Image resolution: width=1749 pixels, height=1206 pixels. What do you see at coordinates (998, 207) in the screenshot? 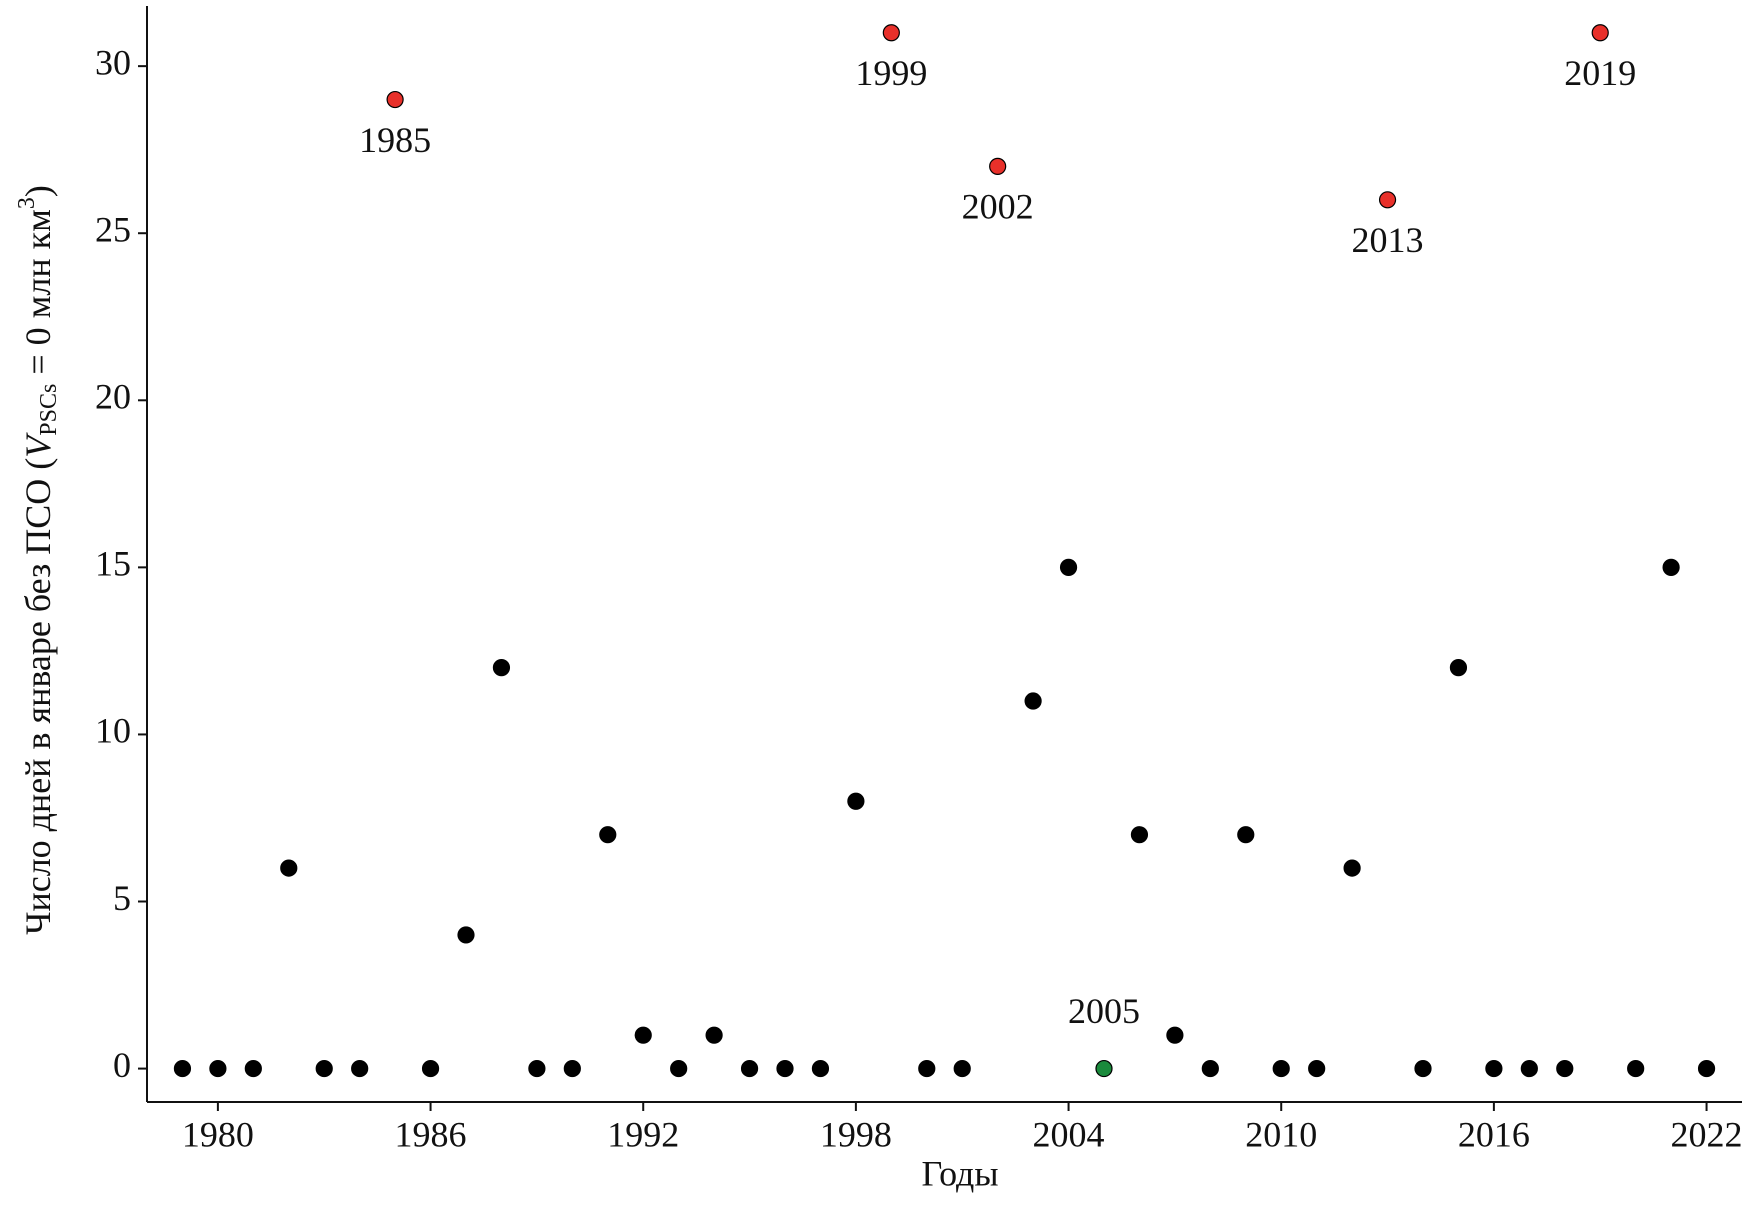
I see `point-label: 2002` at bounding box center [998, 207].